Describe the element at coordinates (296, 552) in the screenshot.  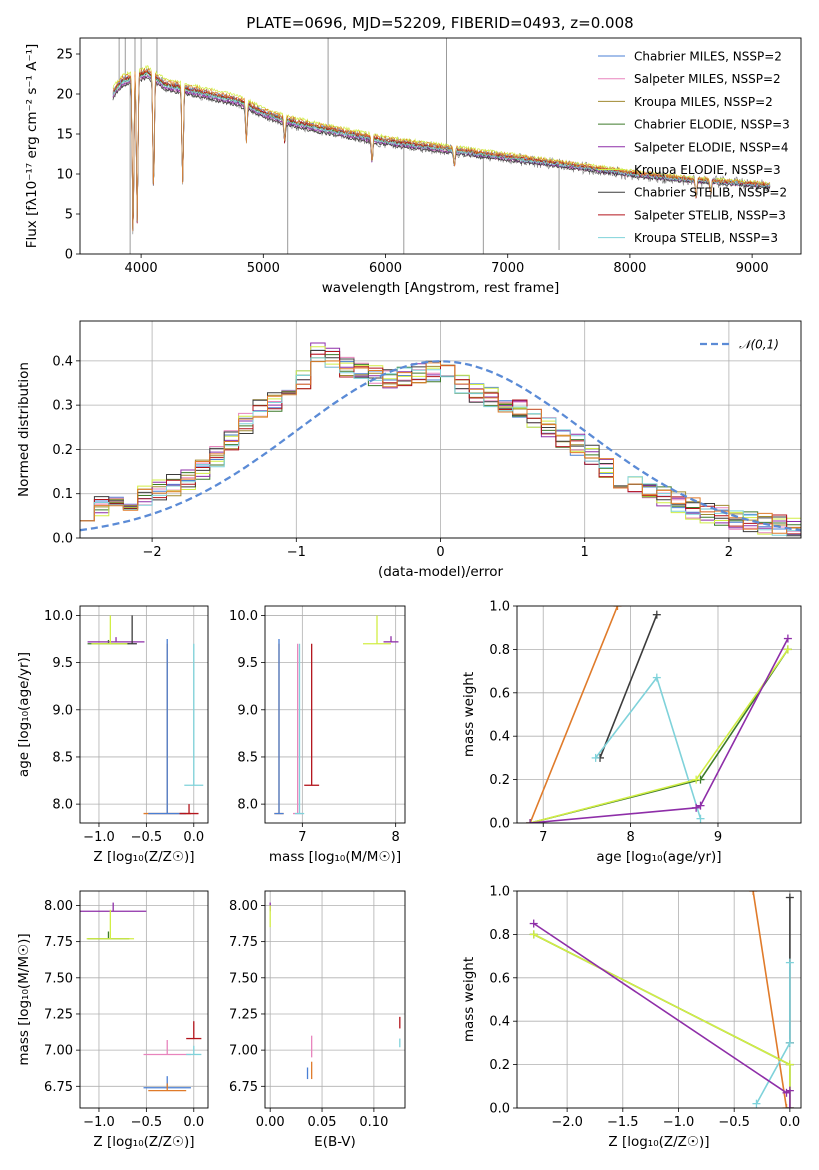
I see `x-tick-label: −1` at that location.